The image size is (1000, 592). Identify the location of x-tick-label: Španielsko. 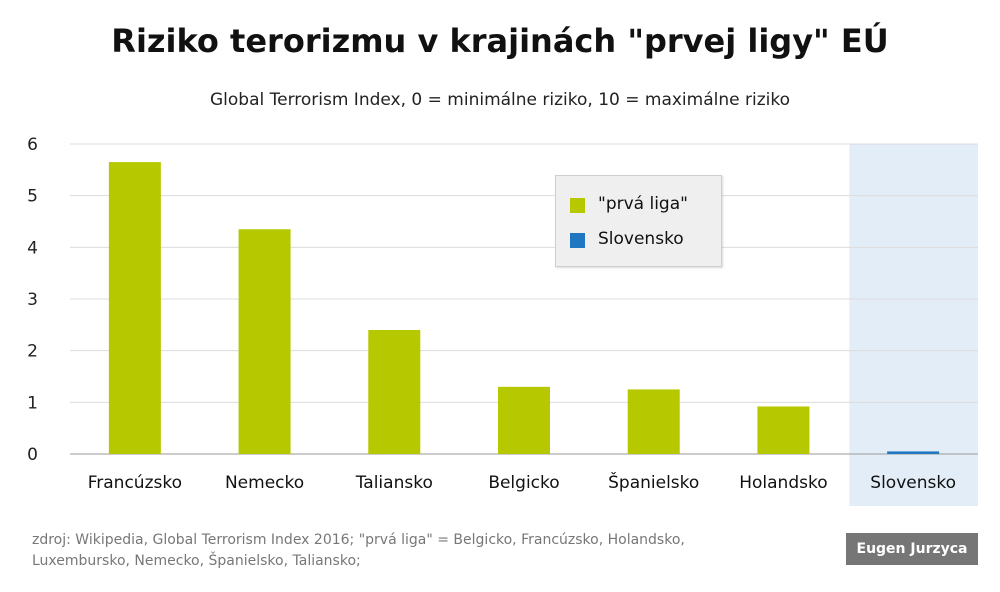
(653, 482).